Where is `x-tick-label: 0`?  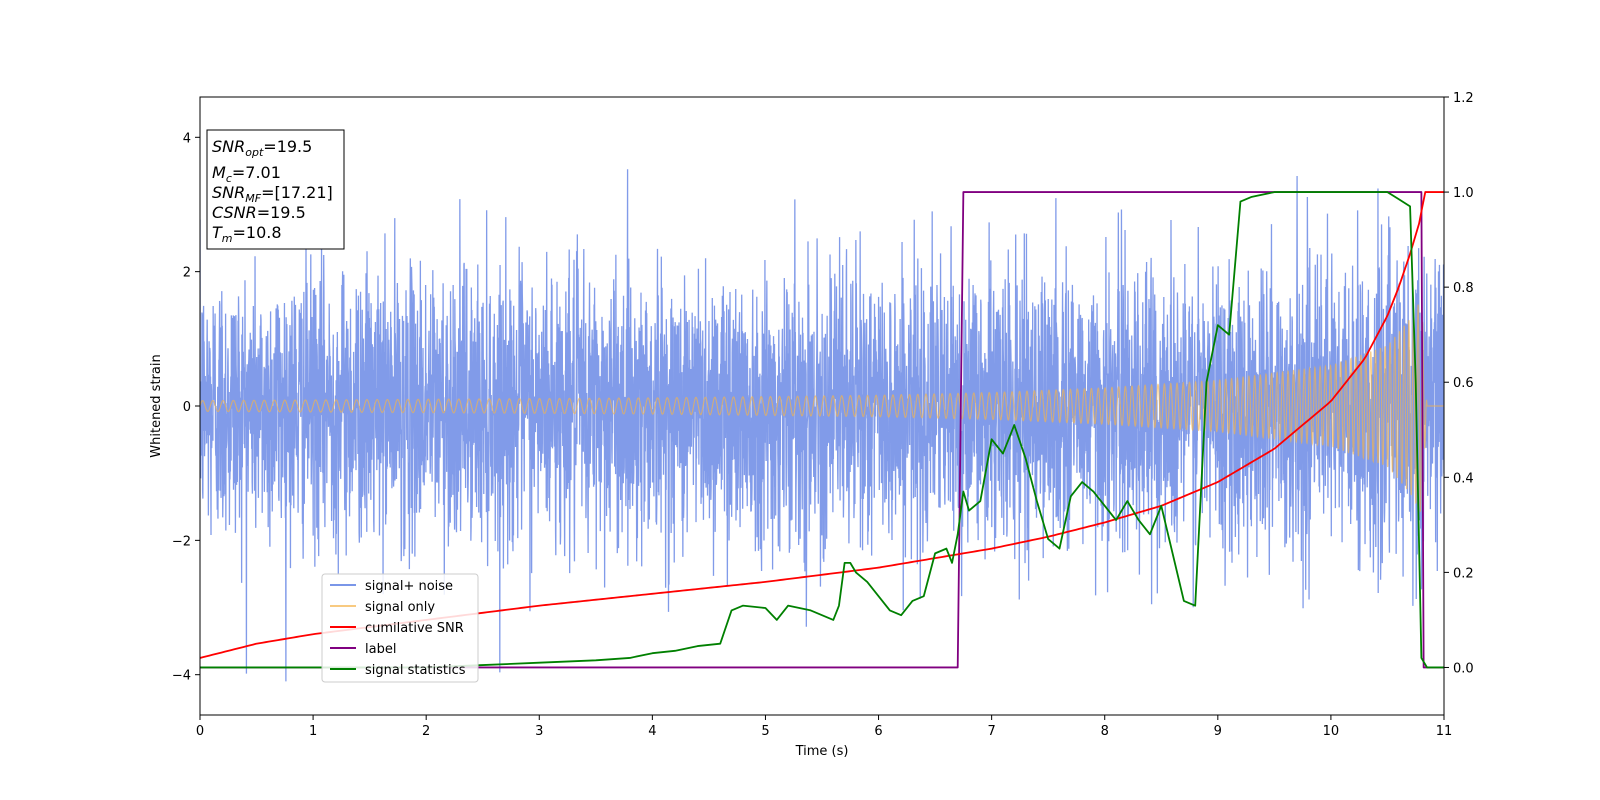
x-tick-label: 0 is located at coordinates (200, 731).